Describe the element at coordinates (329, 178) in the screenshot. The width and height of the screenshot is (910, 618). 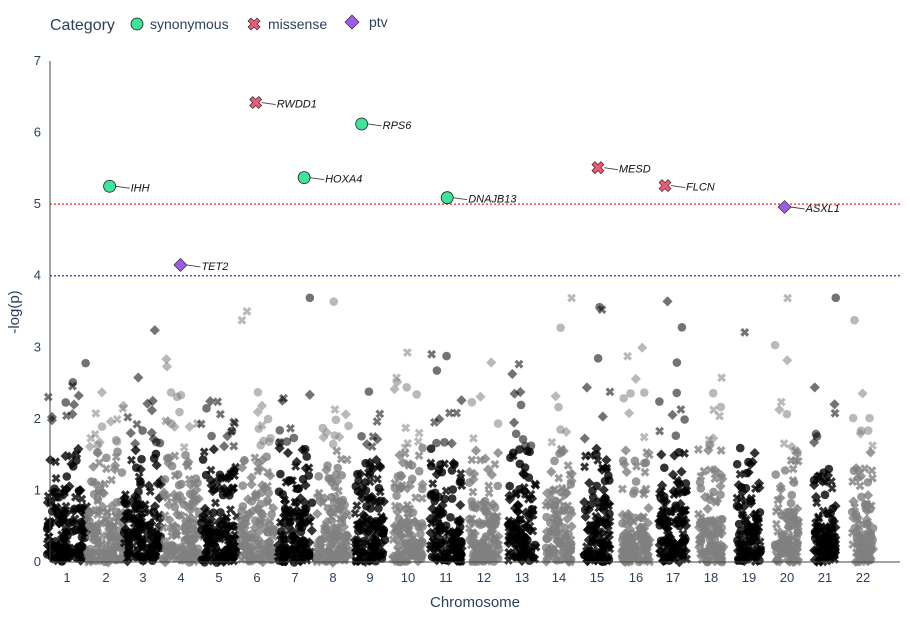
I see `highlight-hoxa4: HOXA4` at that location.